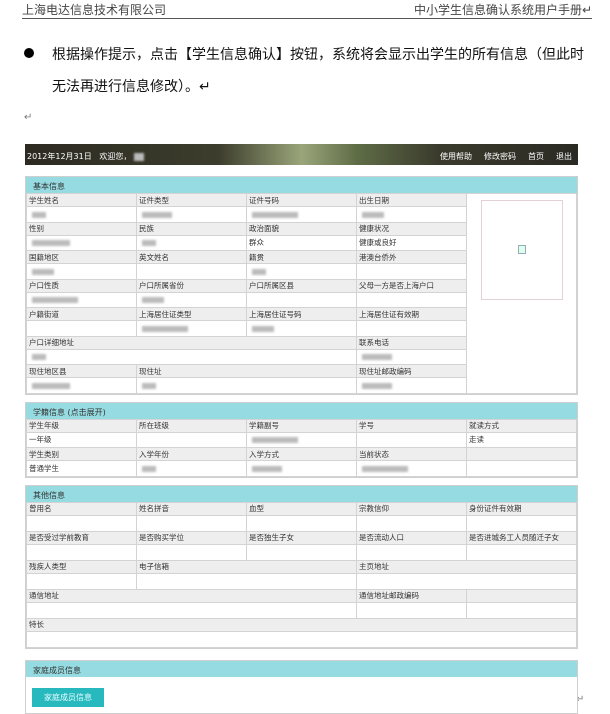 The width and height of the screenshot is (610, 714). What do you see at coordinates (138, 156) in the screenshot?
I see `redacted-username` at bounding box center [138, 156].